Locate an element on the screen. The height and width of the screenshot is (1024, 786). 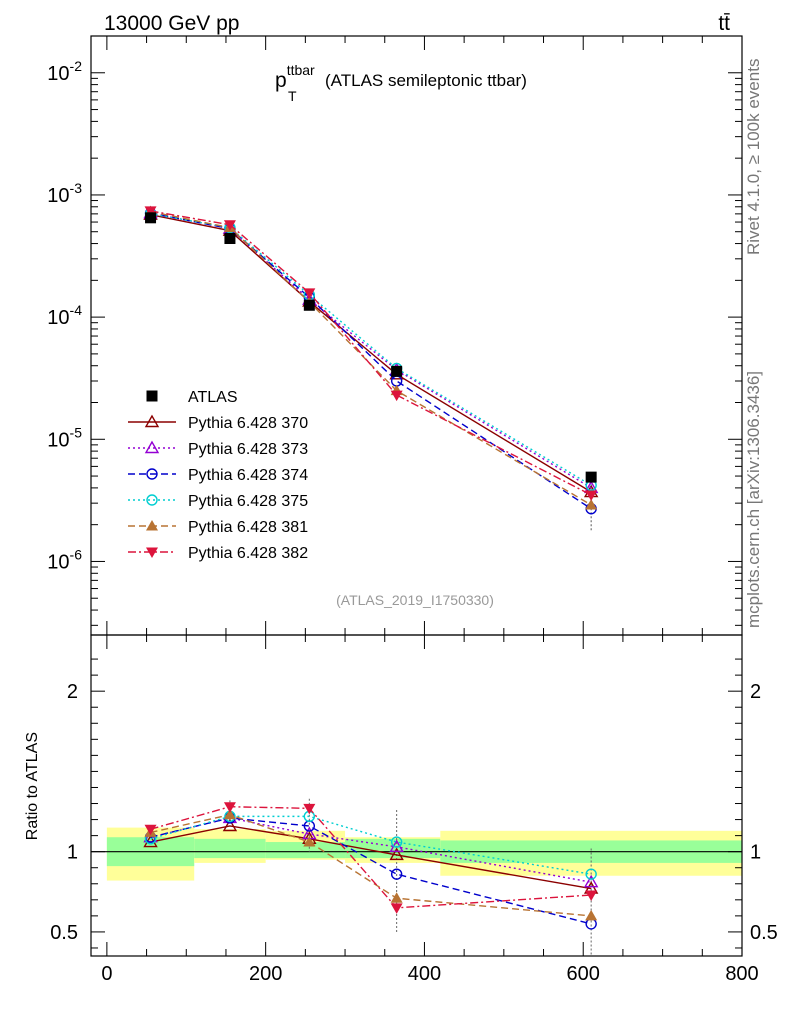
legend-label: Pythia 6.428 375 is located at coordinates (248, 501).